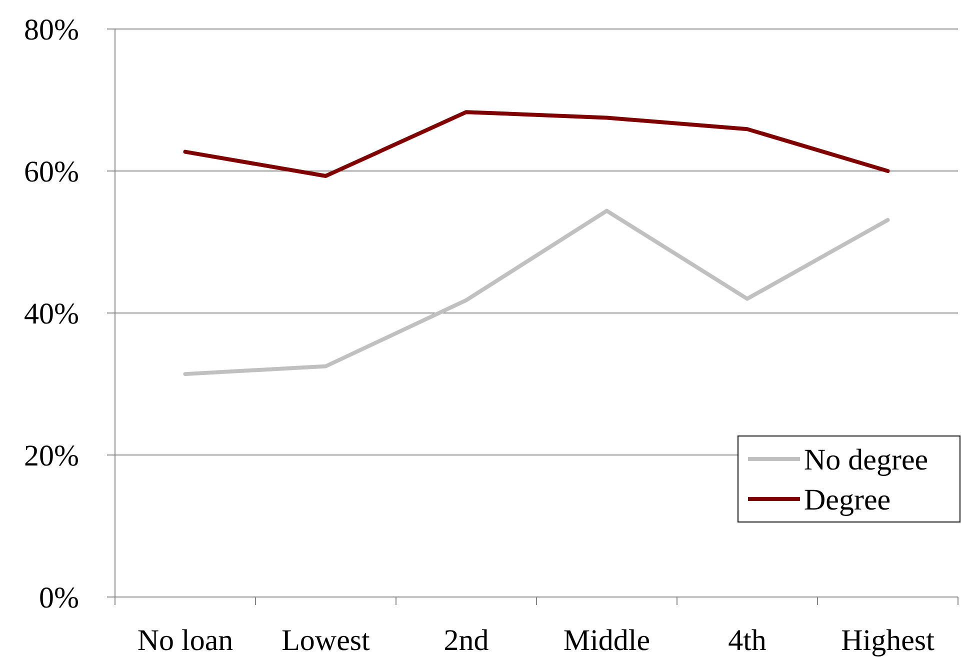 This screenshot has width=961, height=657. I want to click on x-tick-label: Middle, so click(606, 640).